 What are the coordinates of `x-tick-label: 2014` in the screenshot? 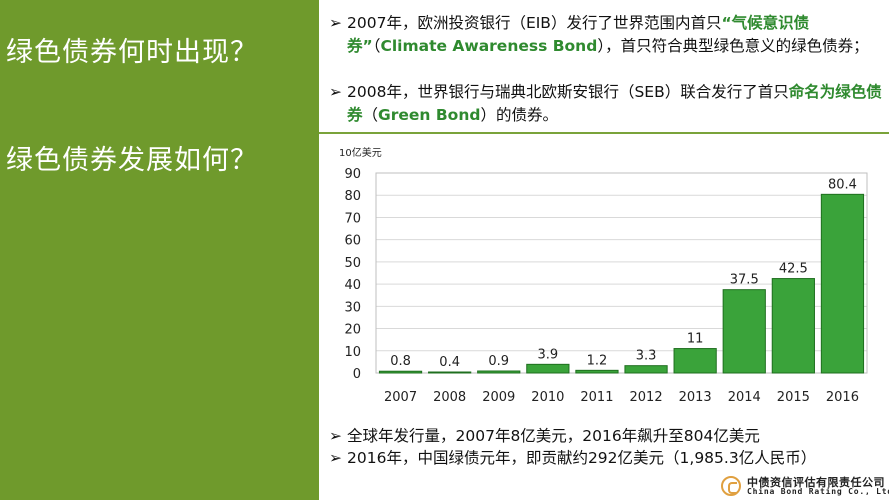 It's located at (744, 397).